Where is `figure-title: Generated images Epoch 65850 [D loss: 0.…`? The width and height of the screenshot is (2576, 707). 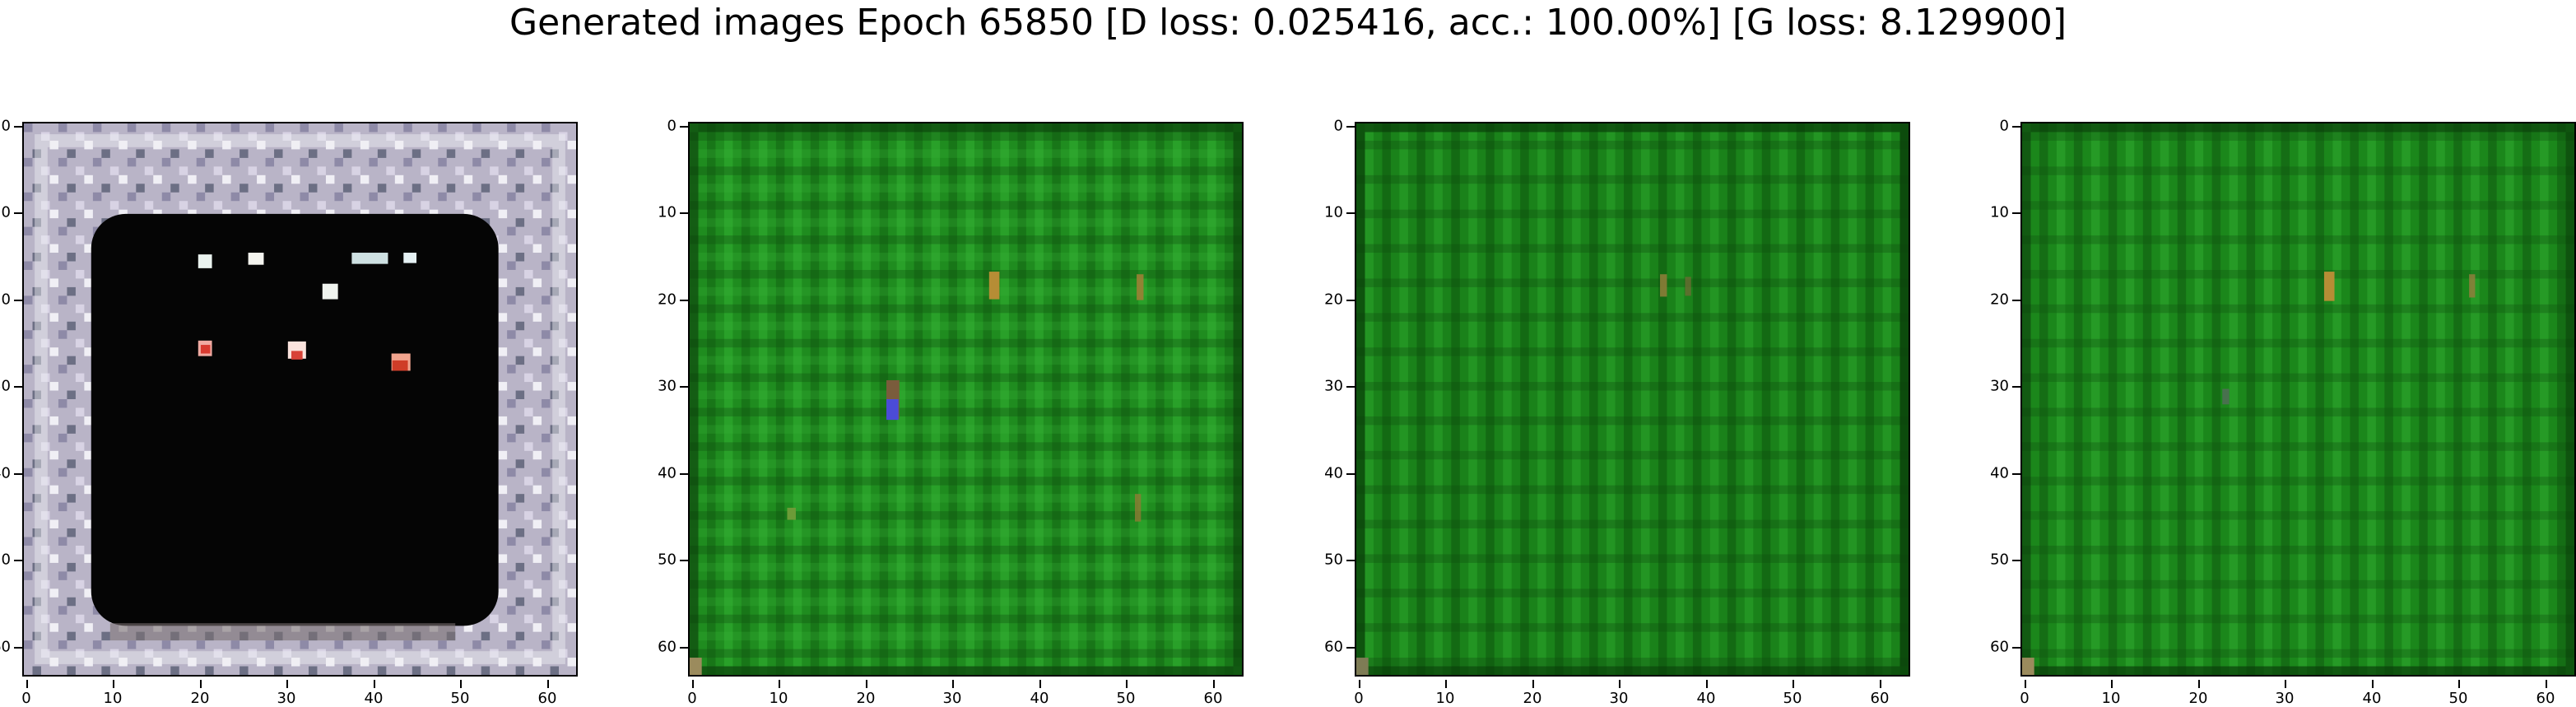 figure-title: Generated images Epoch 65850 [D loss: 0.… is located at coordinates (1288, 23).